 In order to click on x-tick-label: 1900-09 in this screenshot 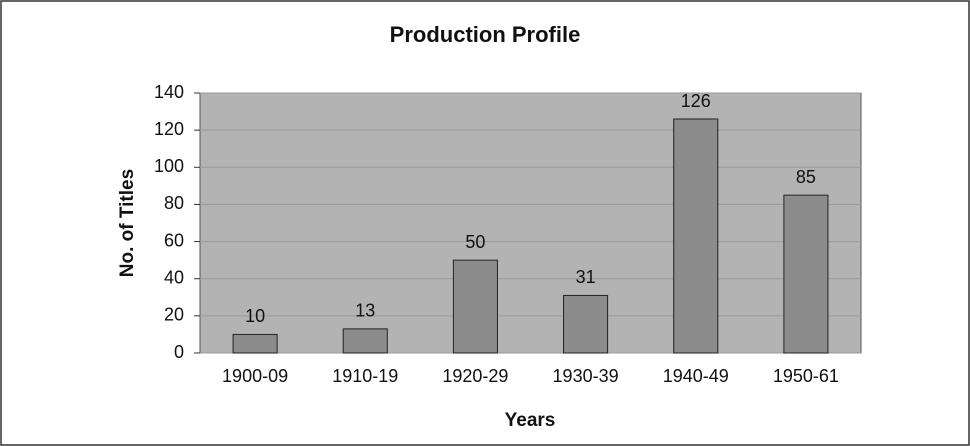, I will do `click(255, 376)`.